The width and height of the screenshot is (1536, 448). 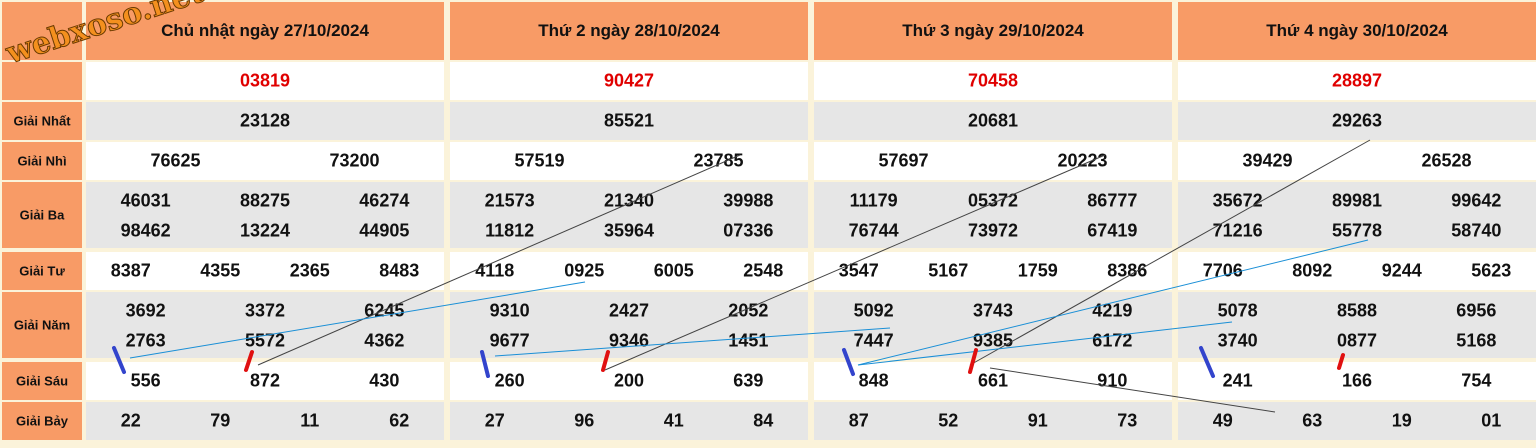 What do you see at coordinates (673, 420) in the screenshot?
I see `prize-number: 41` at bounding box center [673, 420].